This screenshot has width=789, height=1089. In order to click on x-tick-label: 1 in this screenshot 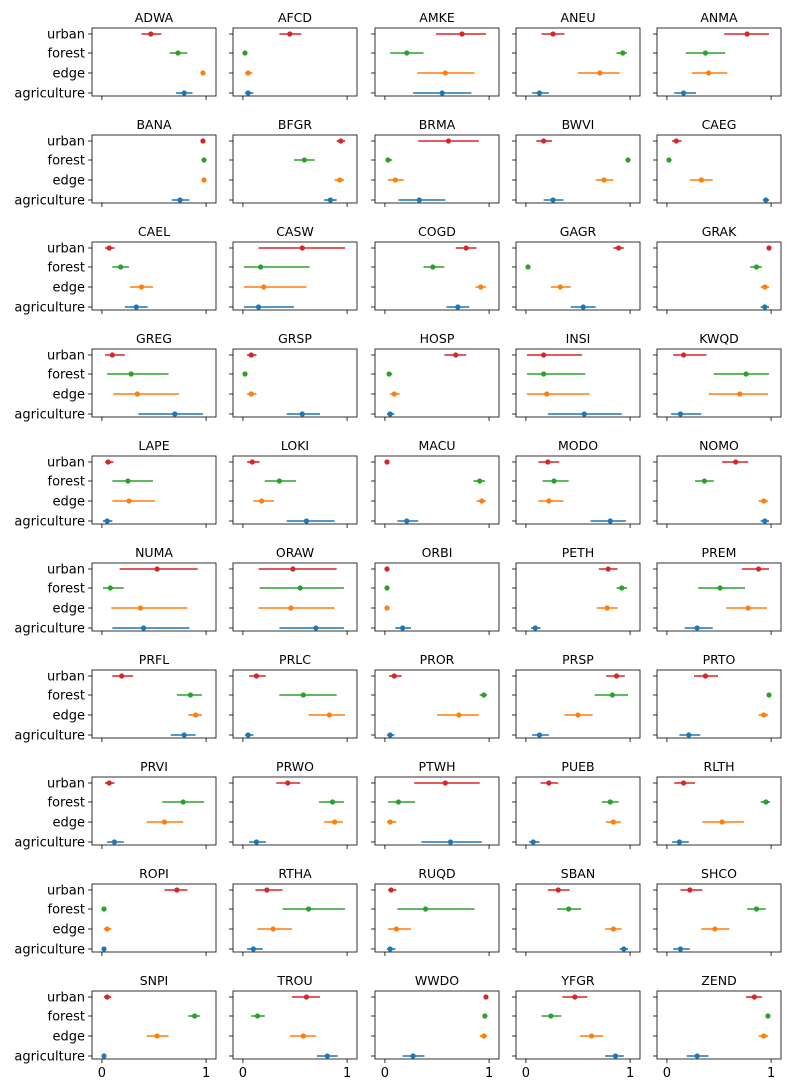, I will do `click(771, 1073)`.